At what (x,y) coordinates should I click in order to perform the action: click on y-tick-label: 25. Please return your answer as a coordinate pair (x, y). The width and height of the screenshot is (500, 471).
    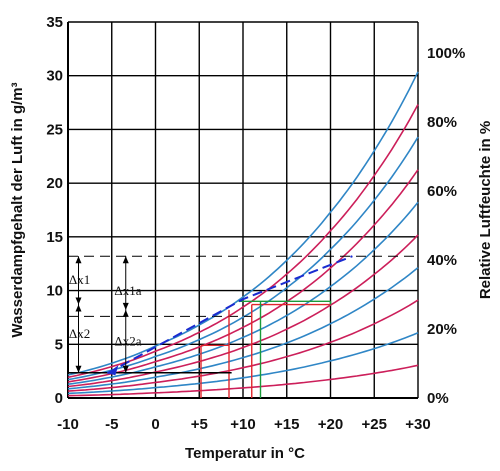
    Looking at the image, I should click on (54, 129).